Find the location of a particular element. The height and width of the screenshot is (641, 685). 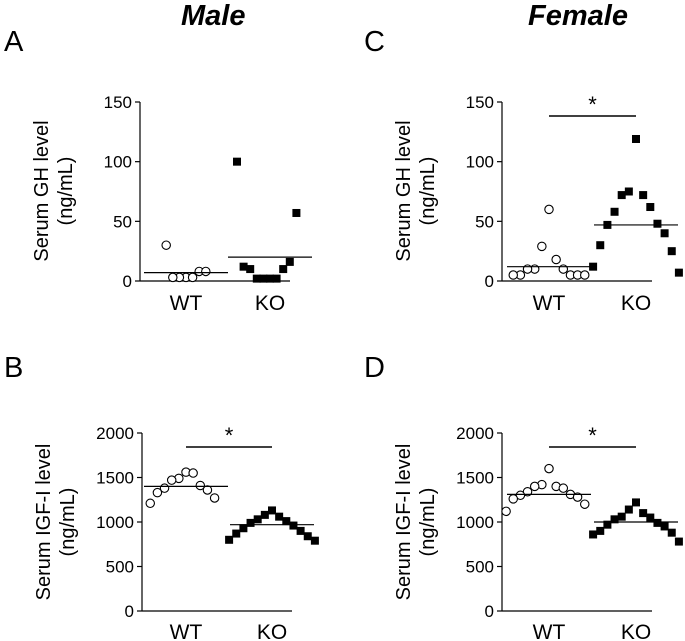

panel-letter-c: C is located at coordinates (374, 42).